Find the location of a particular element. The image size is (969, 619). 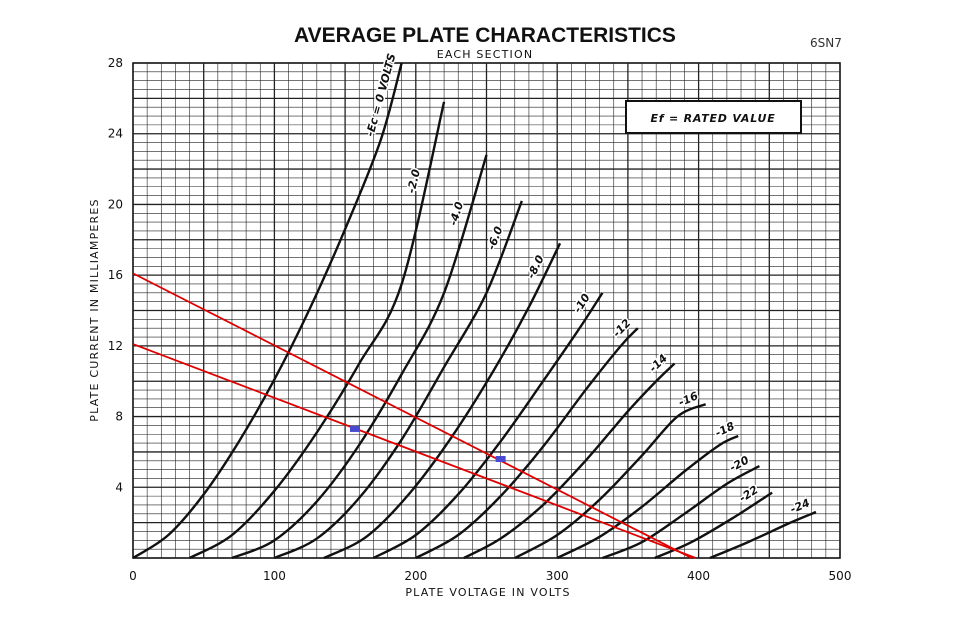

annotation-box: Ef = RATED VALUE is located at coordinates (713, 117).